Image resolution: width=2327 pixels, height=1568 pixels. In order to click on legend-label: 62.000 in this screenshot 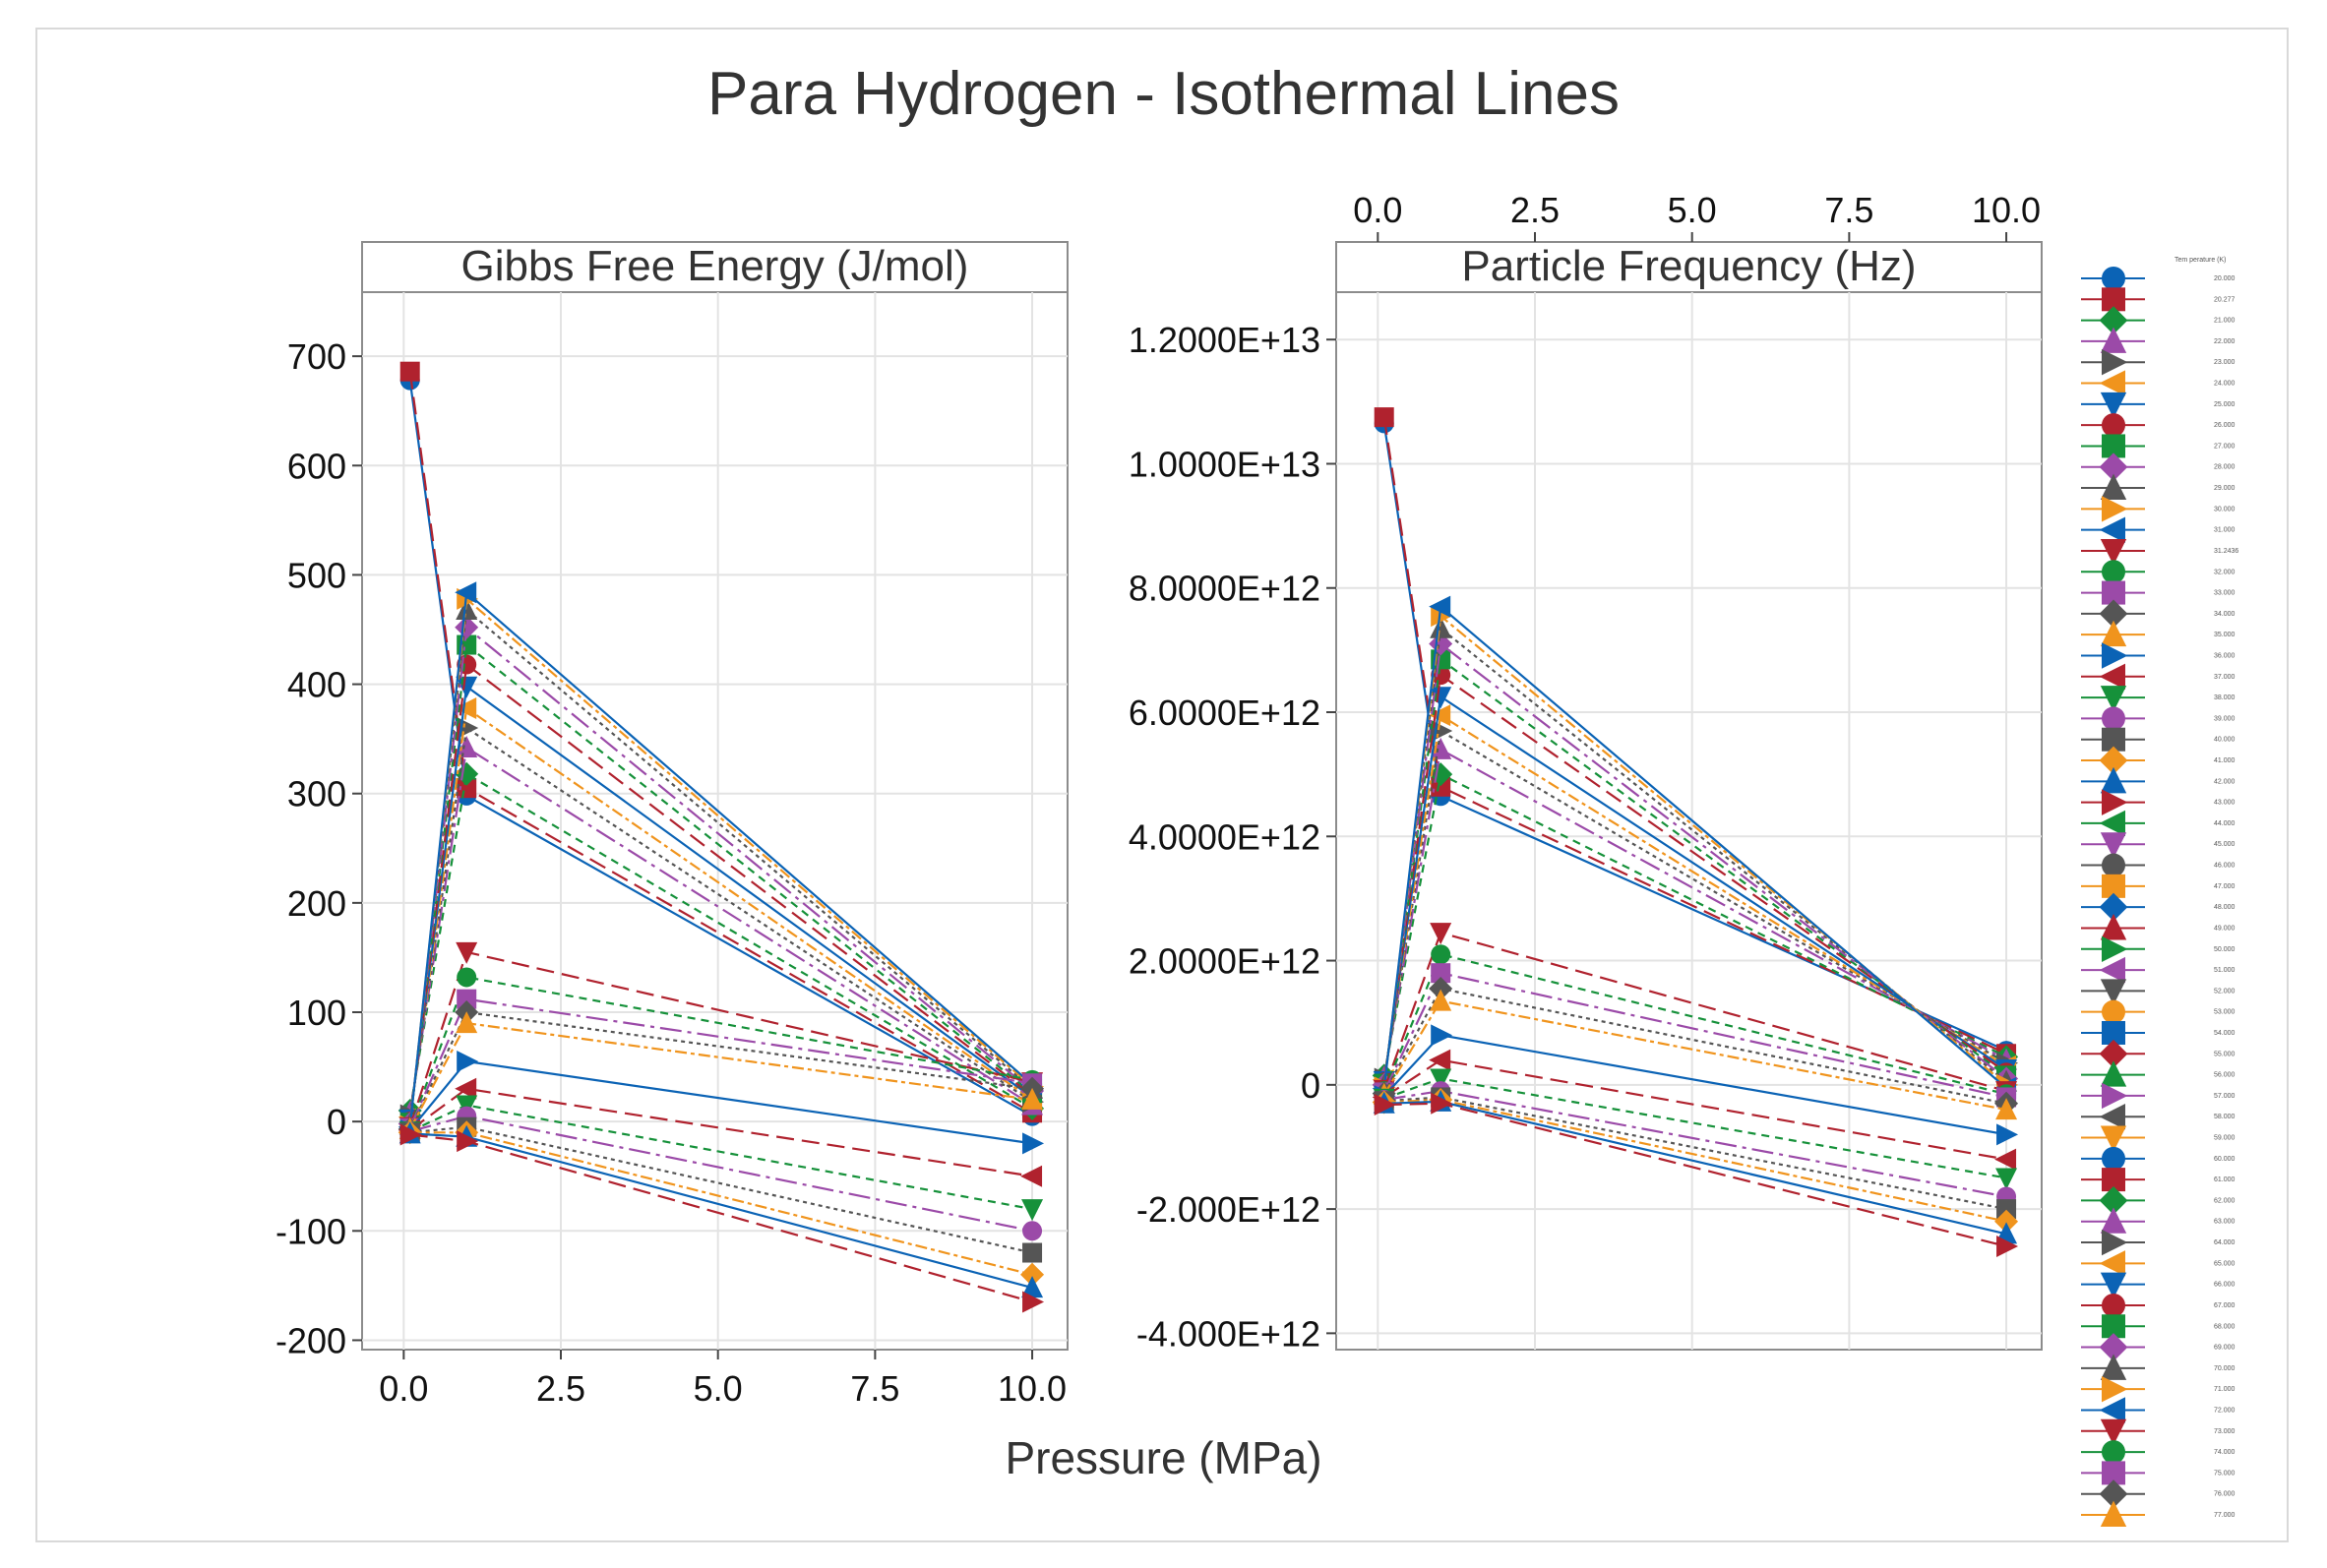, I will do `click(2224, 1200)`.